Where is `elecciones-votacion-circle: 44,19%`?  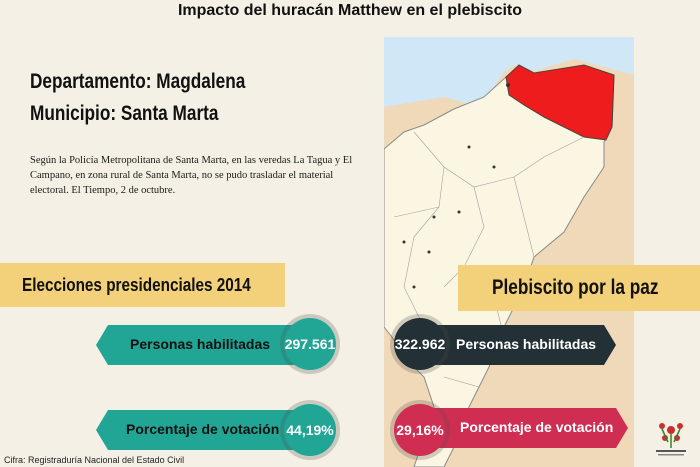 elecciones-votacion-circle: 44,19% is located at coordinates (310, 430).